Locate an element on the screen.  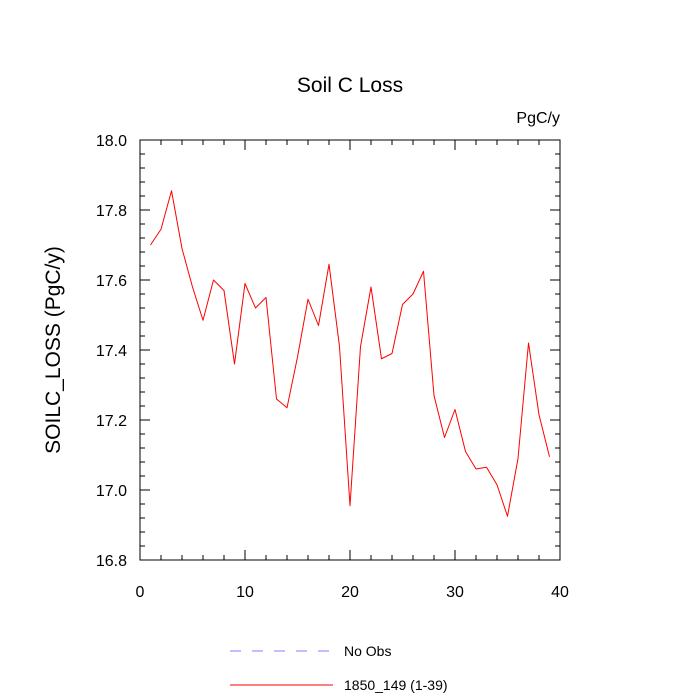
y-tick-label: 18.0 is located at coordinates (111, 141).